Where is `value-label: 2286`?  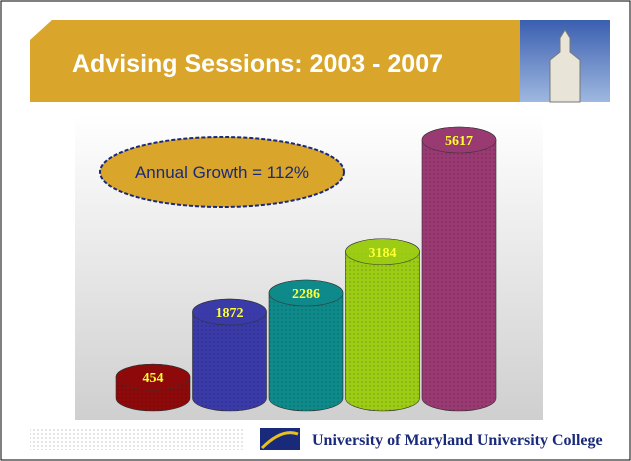 value-label: 2286 is located at coordinates (306, 294).